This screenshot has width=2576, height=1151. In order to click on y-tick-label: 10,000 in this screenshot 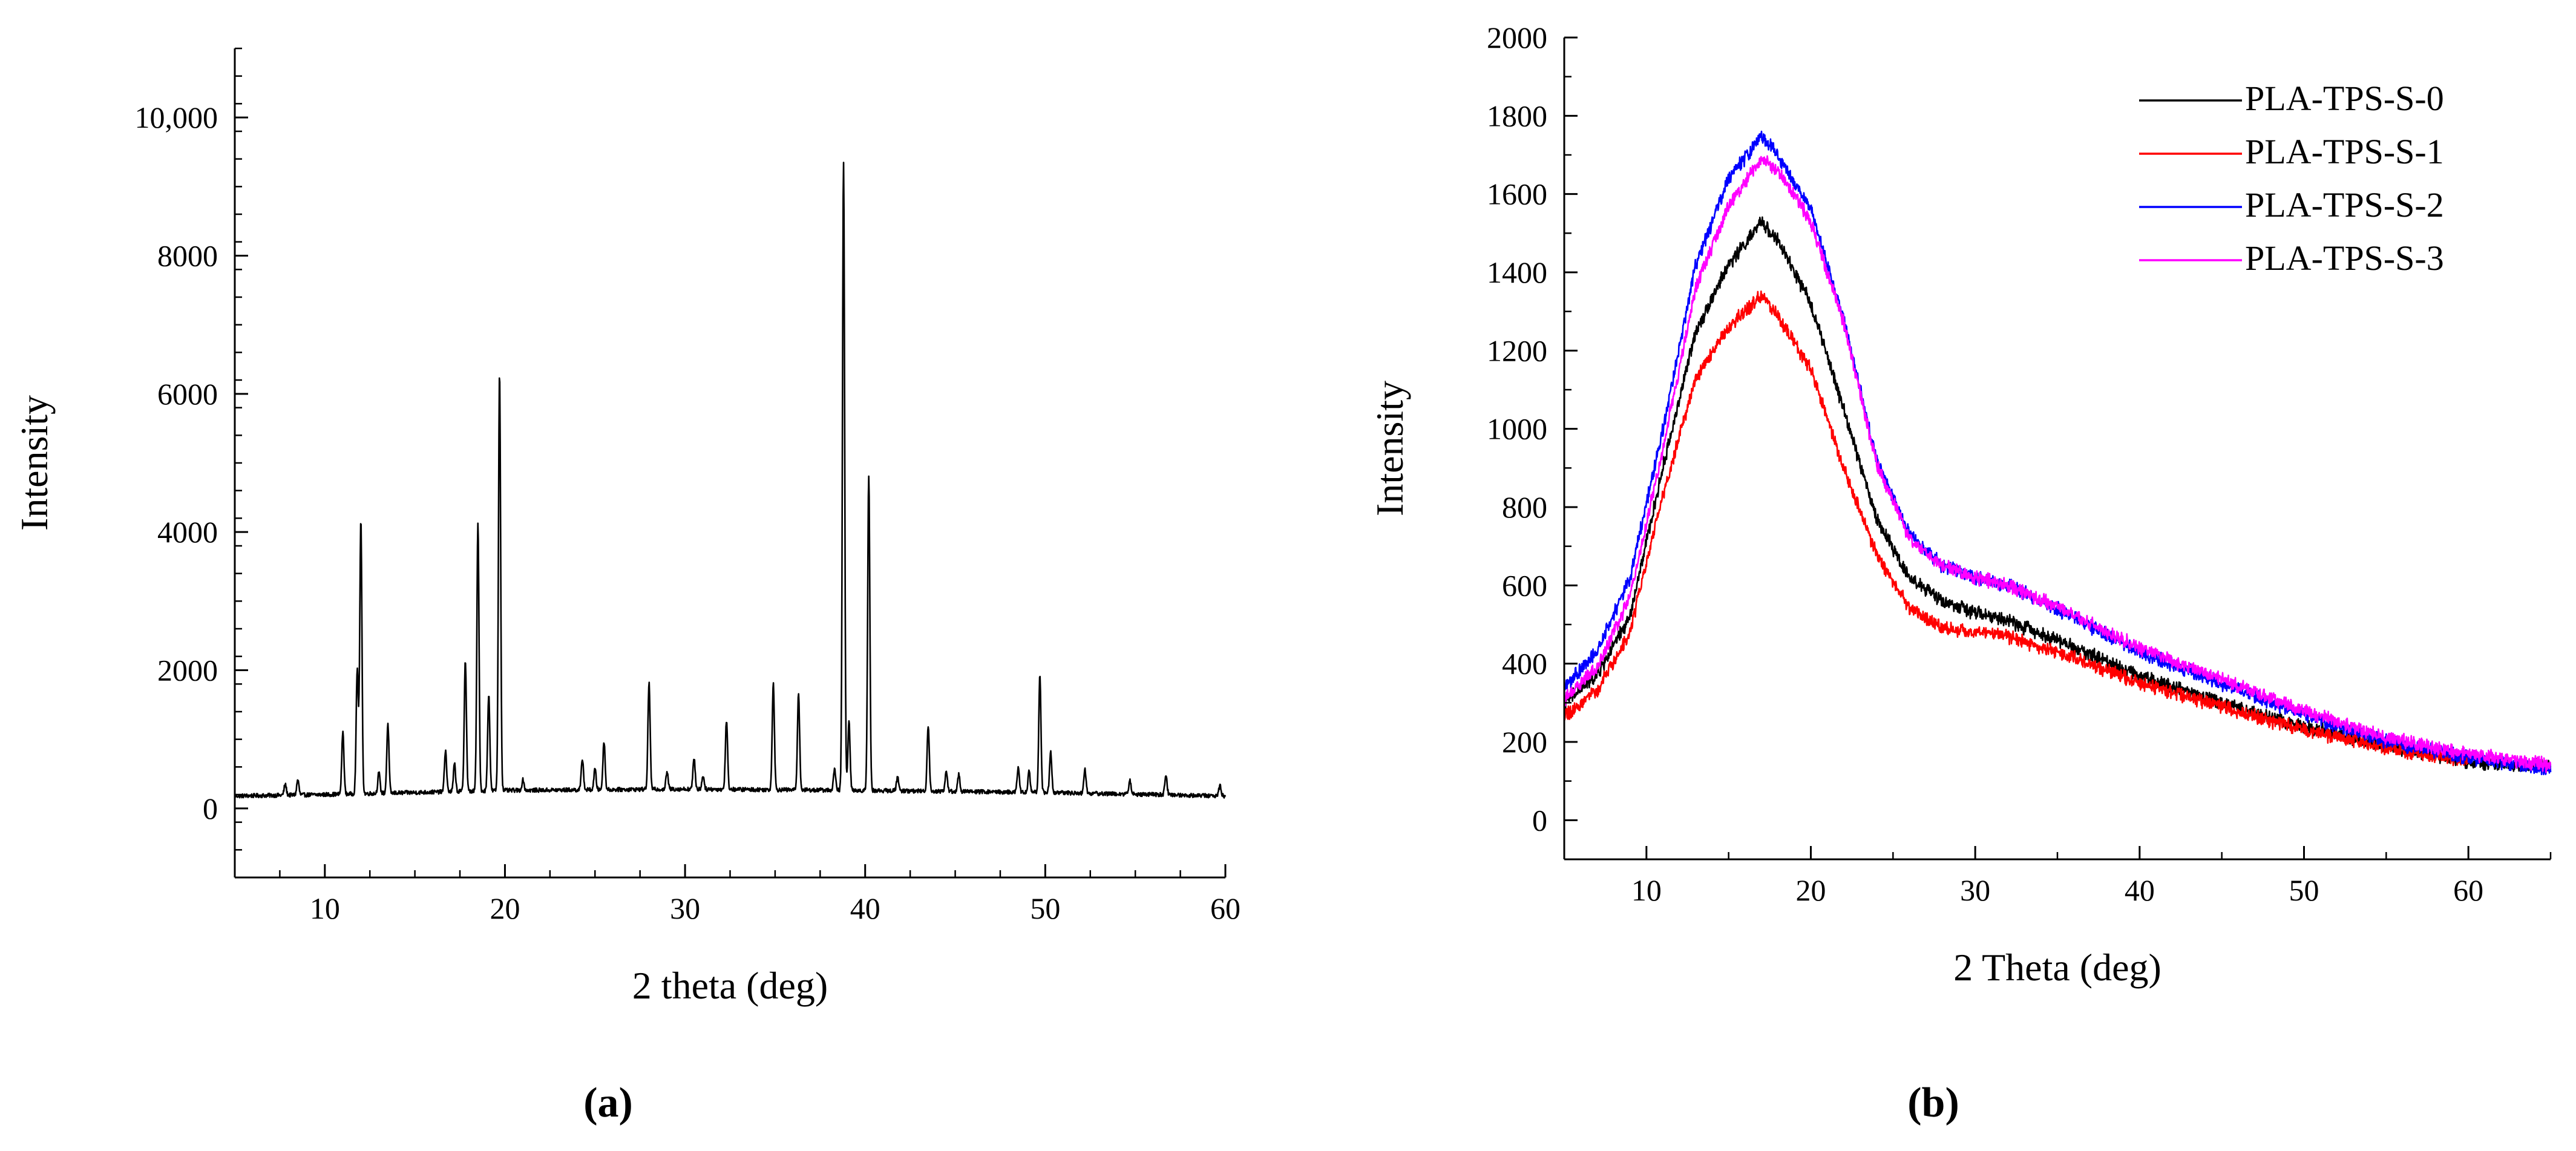, I will do `click(176, 117)`.